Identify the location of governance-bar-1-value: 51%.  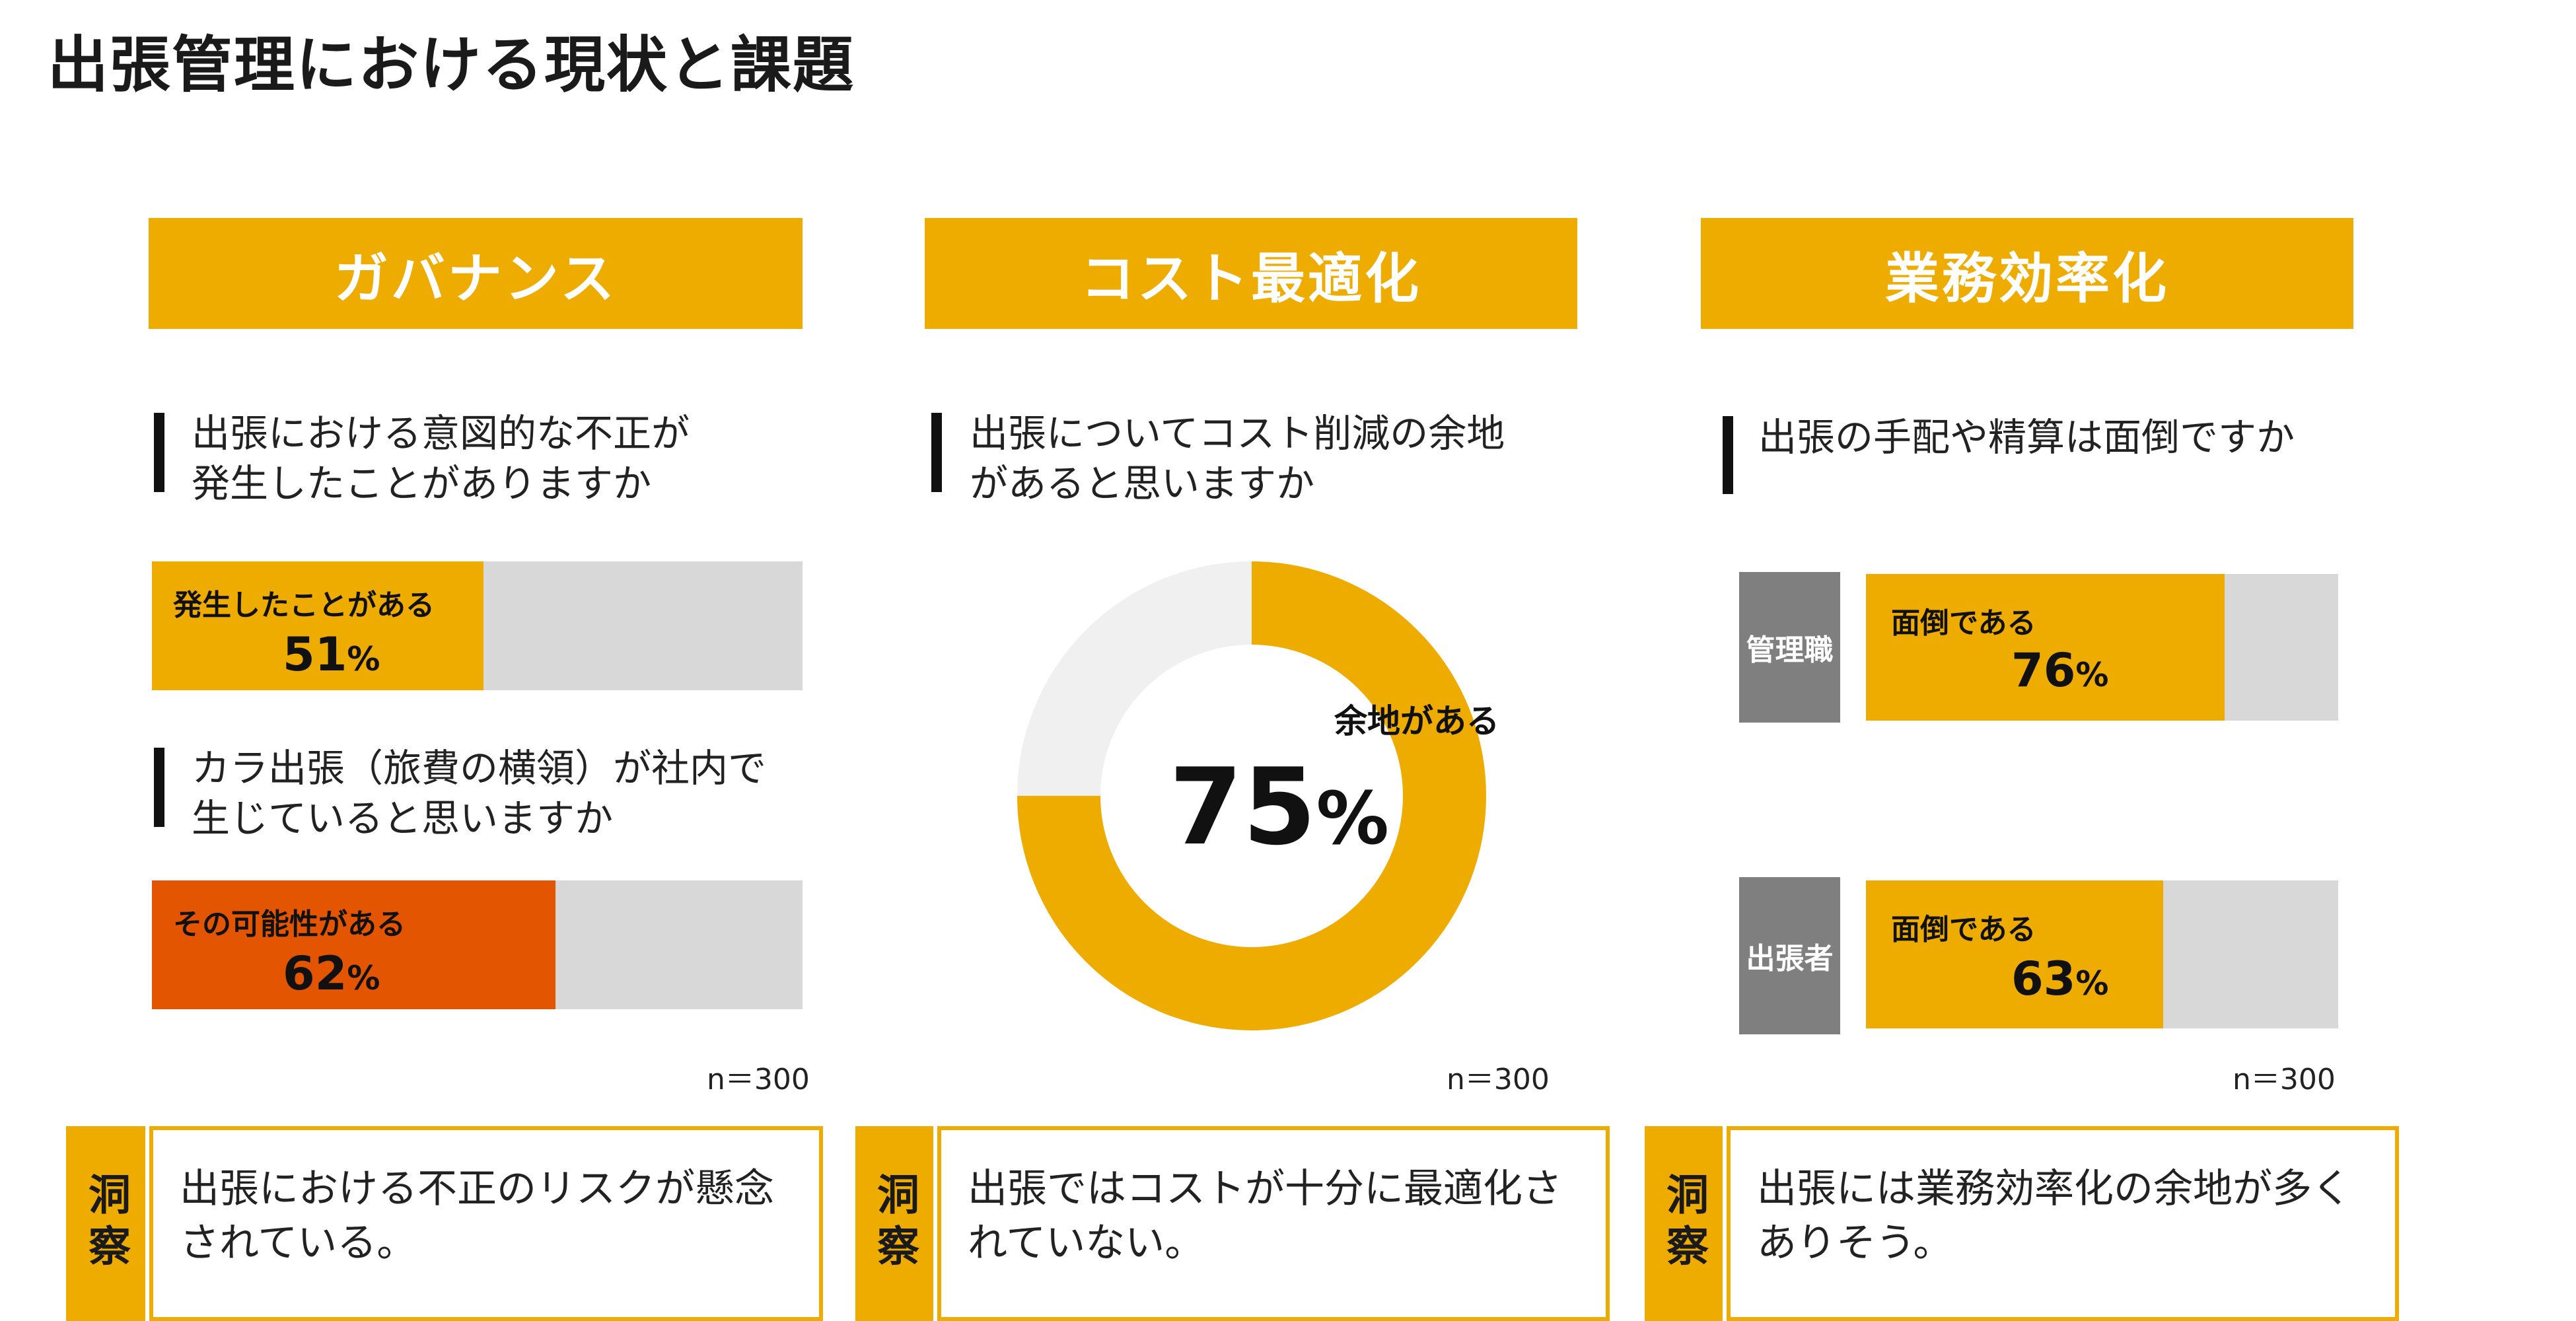
(332, 654).